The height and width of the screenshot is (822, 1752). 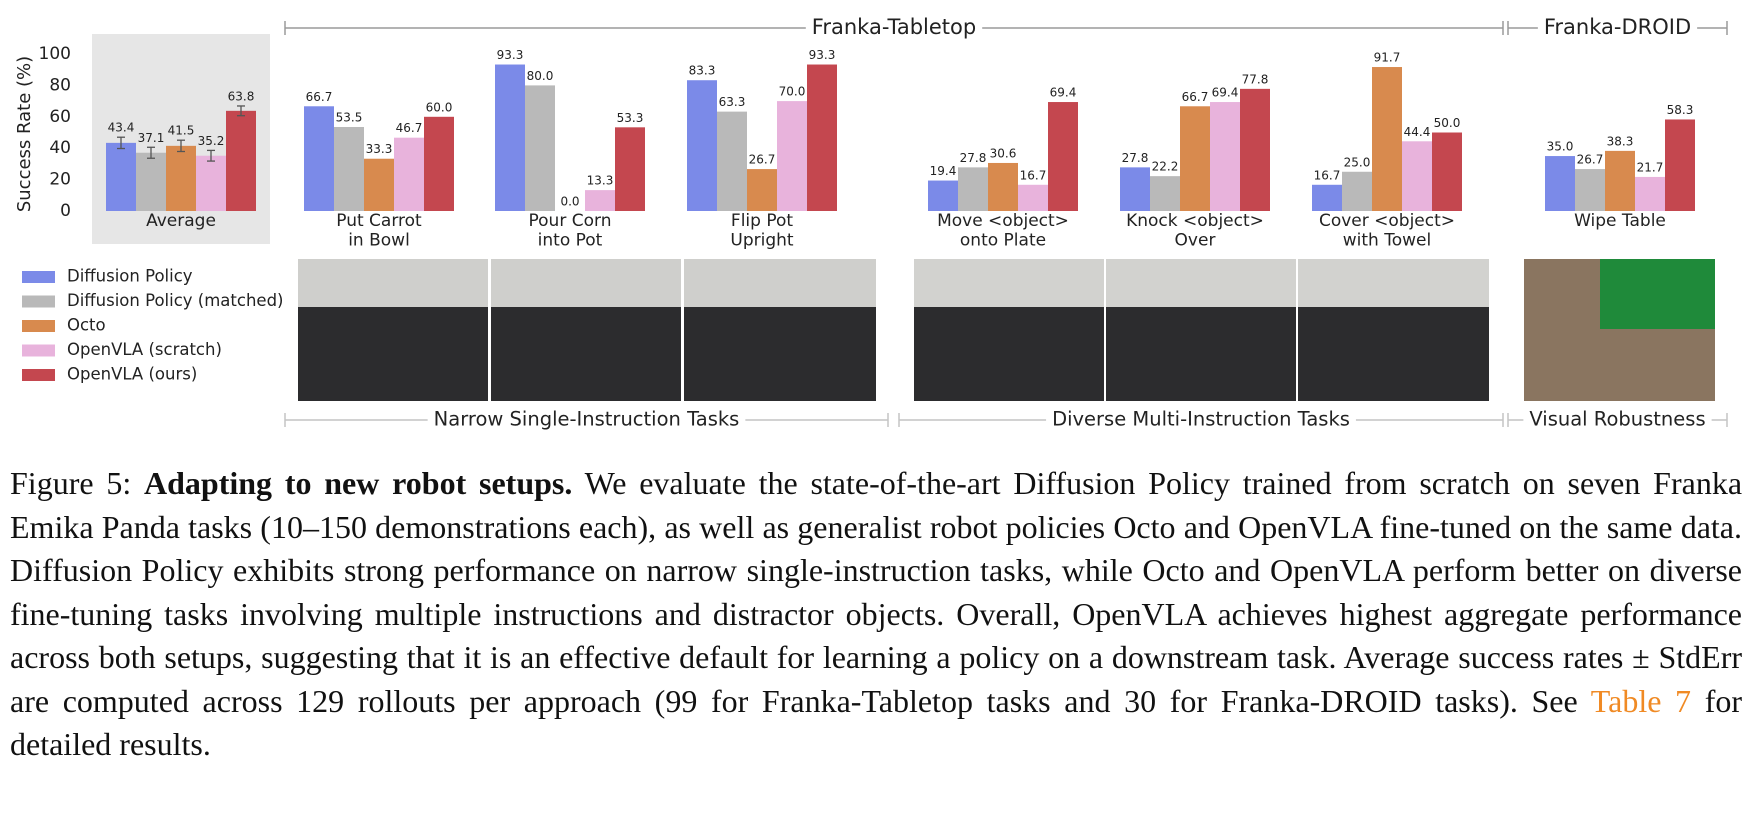 I want to click on value-label: 33.3, so click(x=379, y=149).